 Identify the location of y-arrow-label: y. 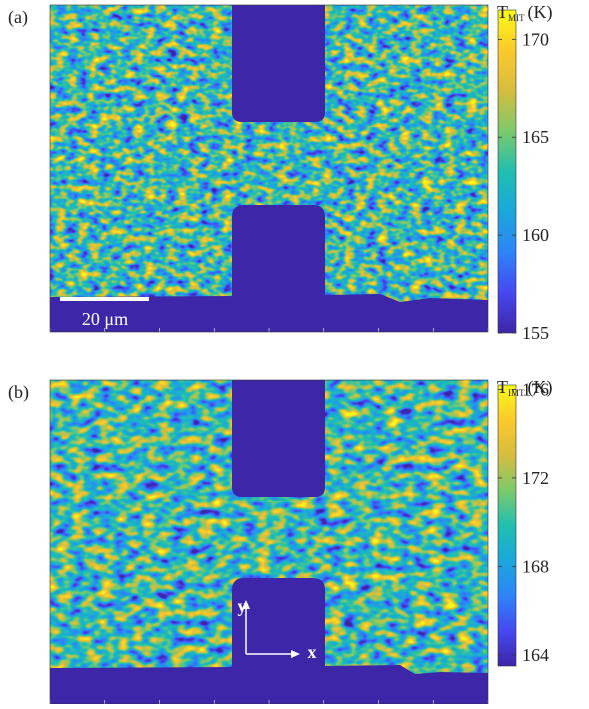
(242, 606).